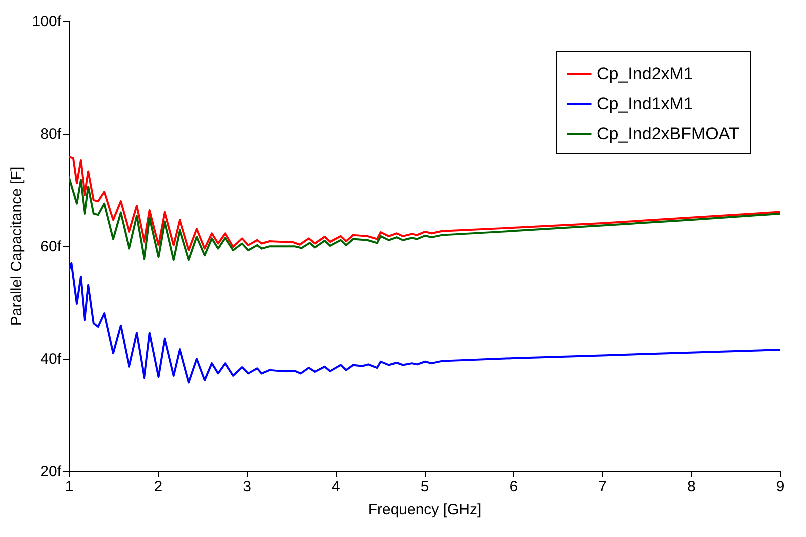 The image size is (806, 537). I want to click on x-tick-label: 6, so click(514, 487).